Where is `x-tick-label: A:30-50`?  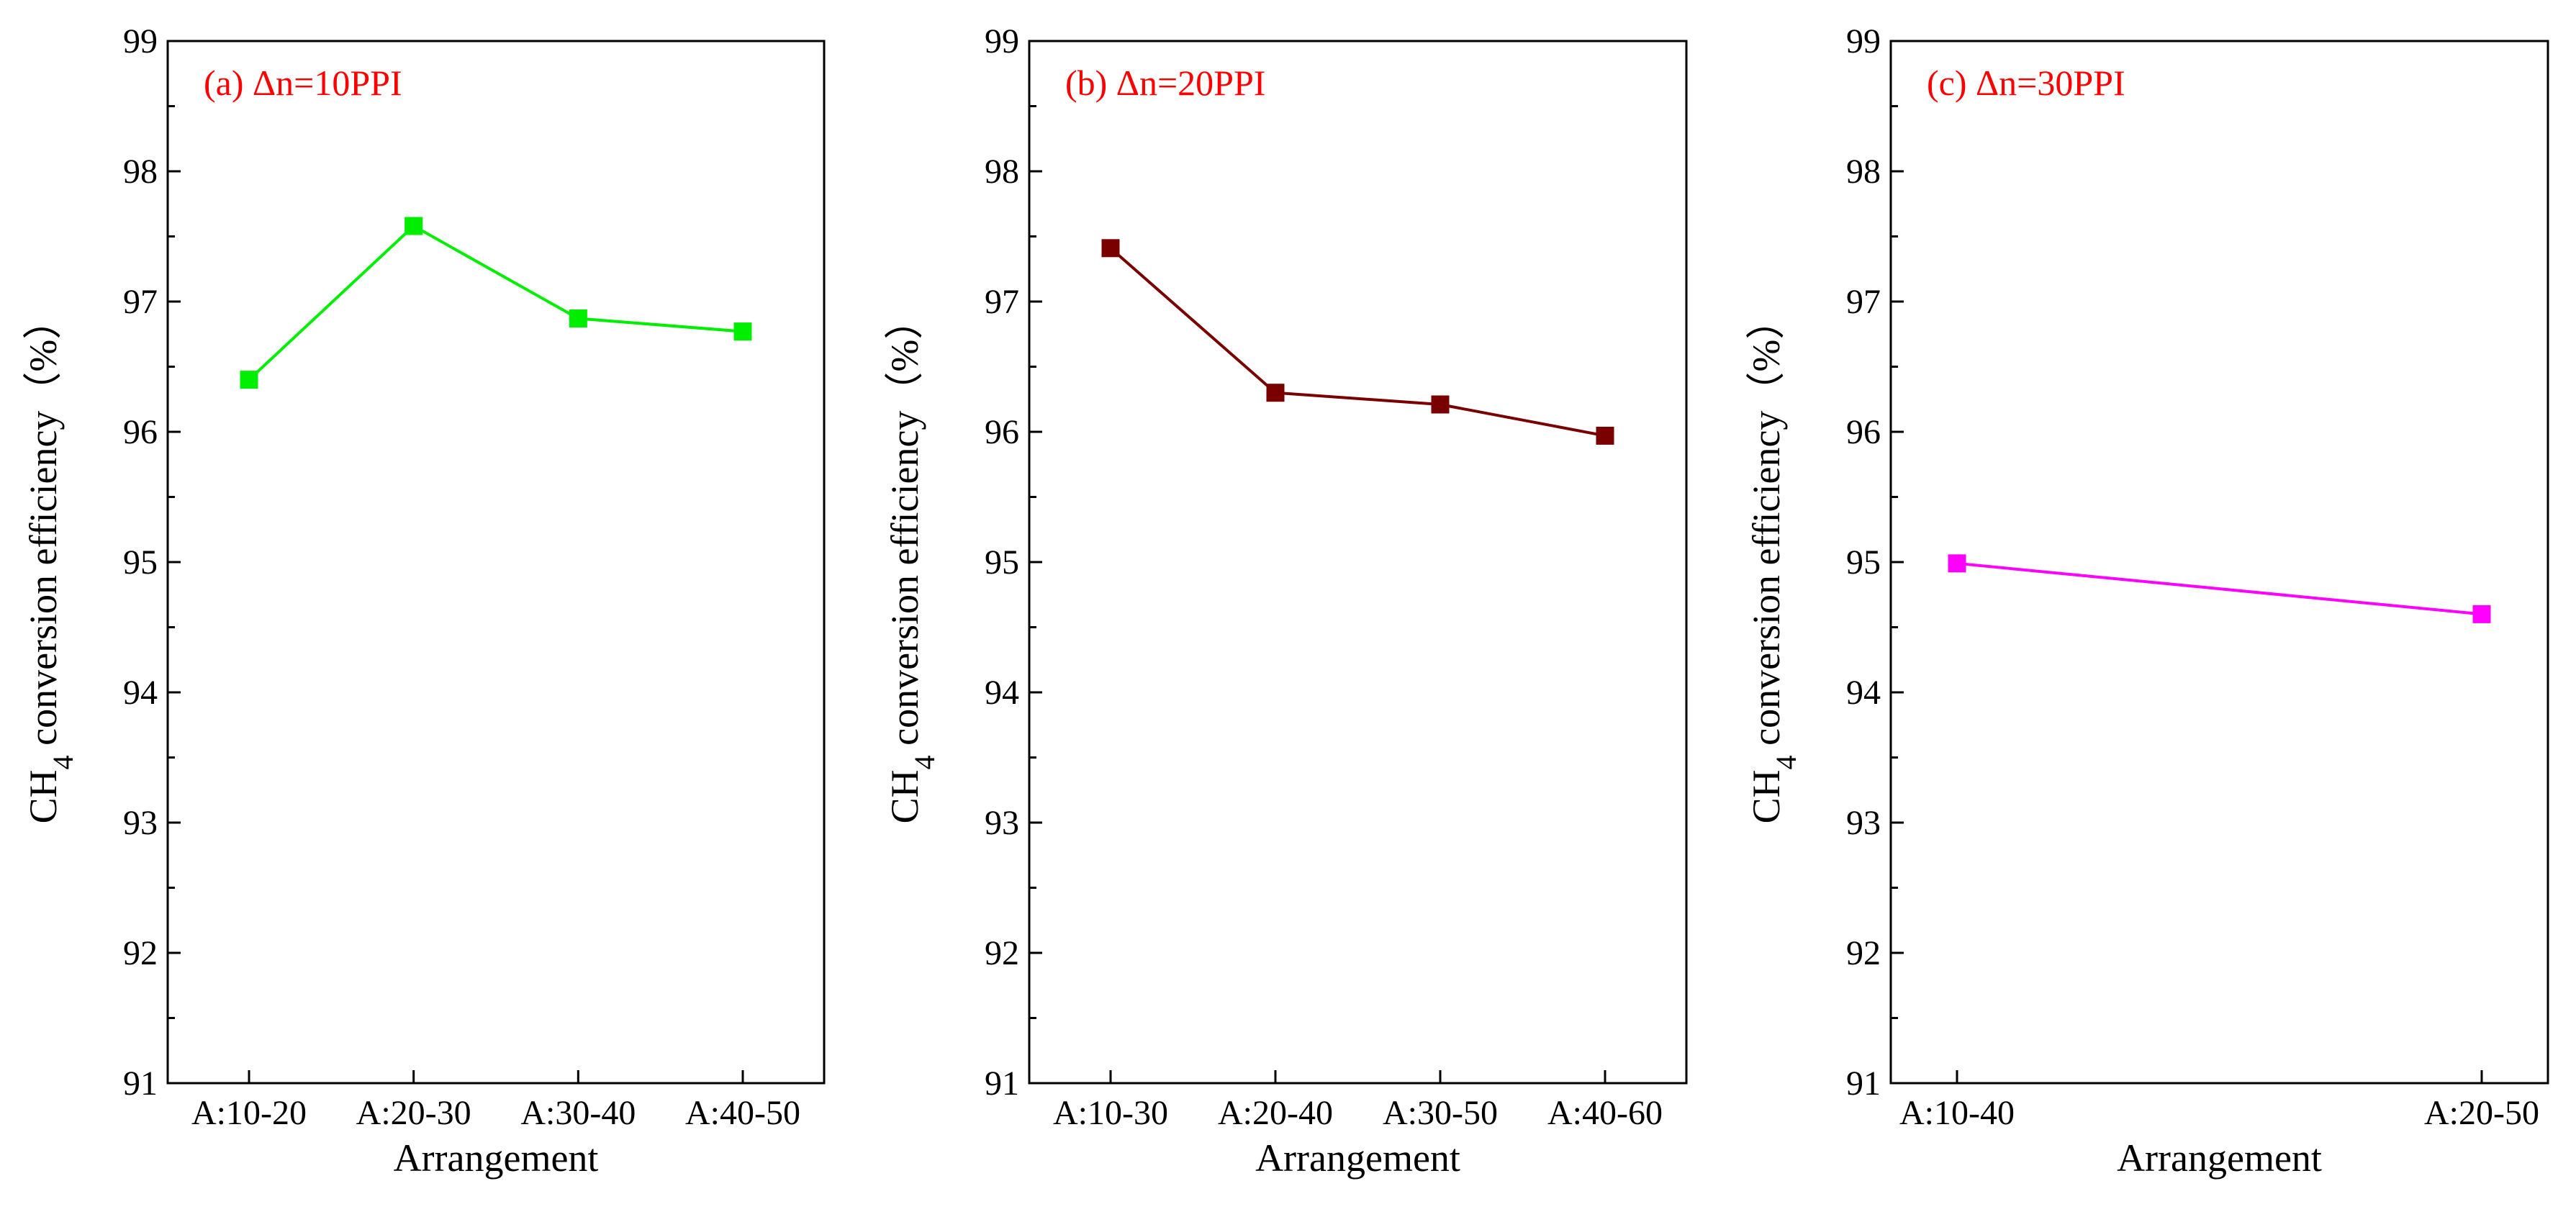 x-tick-label: A:30-50 is located at coordinates (1440, 1113).